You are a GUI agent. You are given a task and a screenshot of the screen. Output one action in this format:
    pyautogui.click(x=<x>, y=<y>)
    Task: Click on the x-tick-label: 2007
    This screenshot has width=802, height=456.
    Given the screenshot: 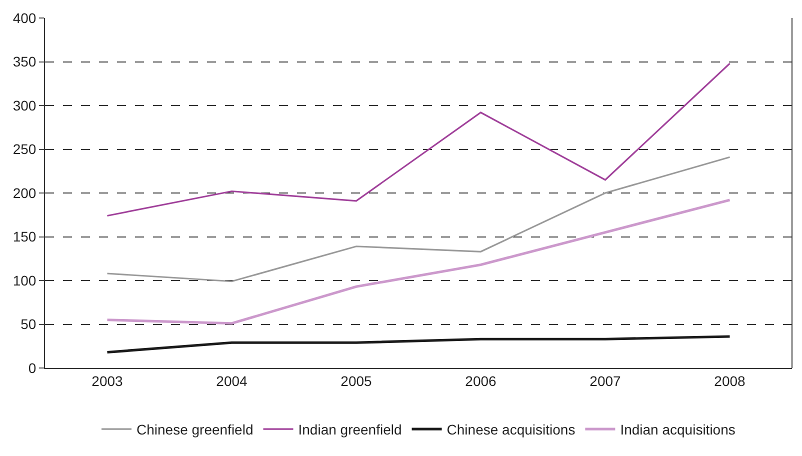 What is the action you would take?
    pyautogui.click(x=606, y=380)
    